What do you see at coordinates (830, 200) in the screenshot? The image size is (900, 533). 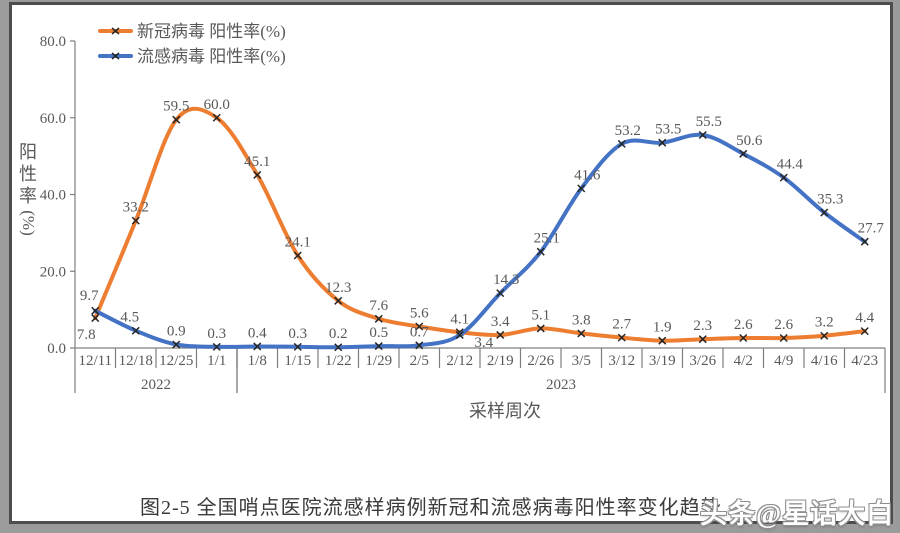 I see `data-label: 35.3` at bounding box center [830, 200].